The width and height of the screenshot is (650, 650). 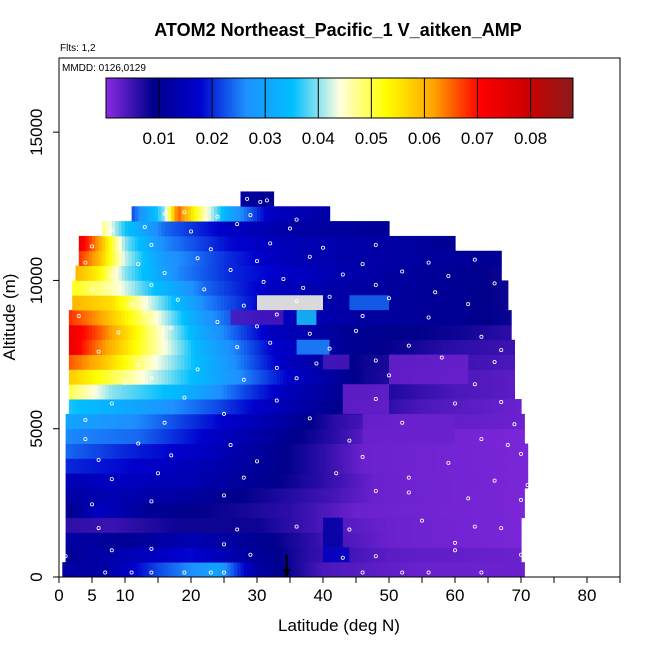 I want to click on colorbar-tick-label: 0.07, so click(x=477, y=138).